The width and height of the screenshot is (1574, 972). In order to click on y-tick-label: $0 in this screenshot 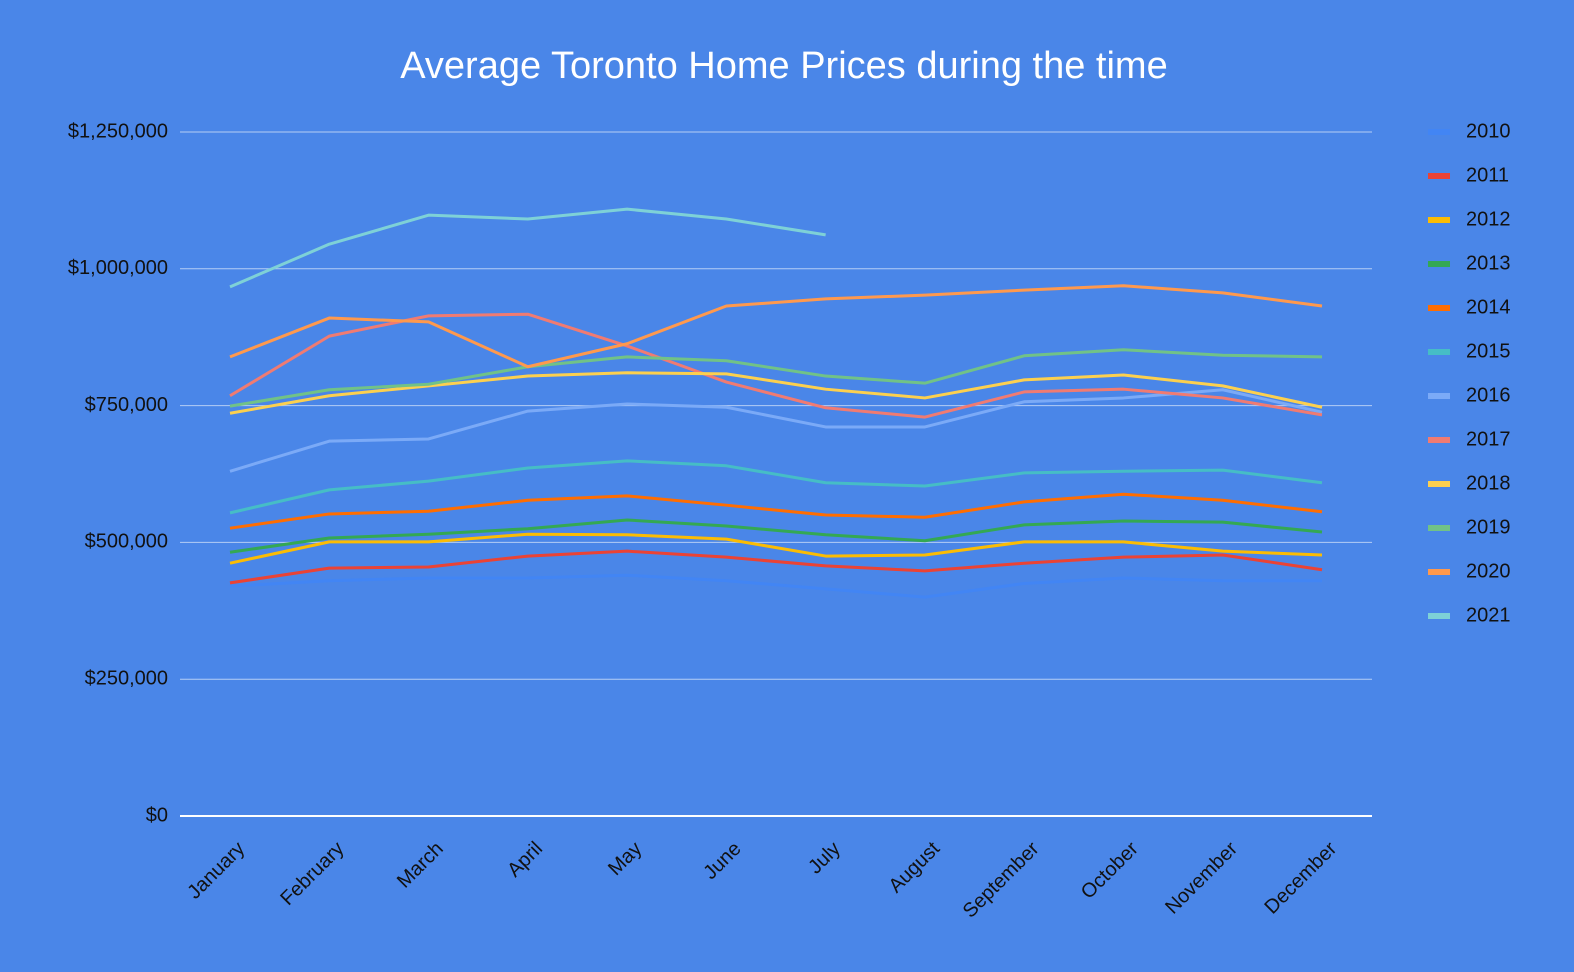, I will do `click(157, 815)`.